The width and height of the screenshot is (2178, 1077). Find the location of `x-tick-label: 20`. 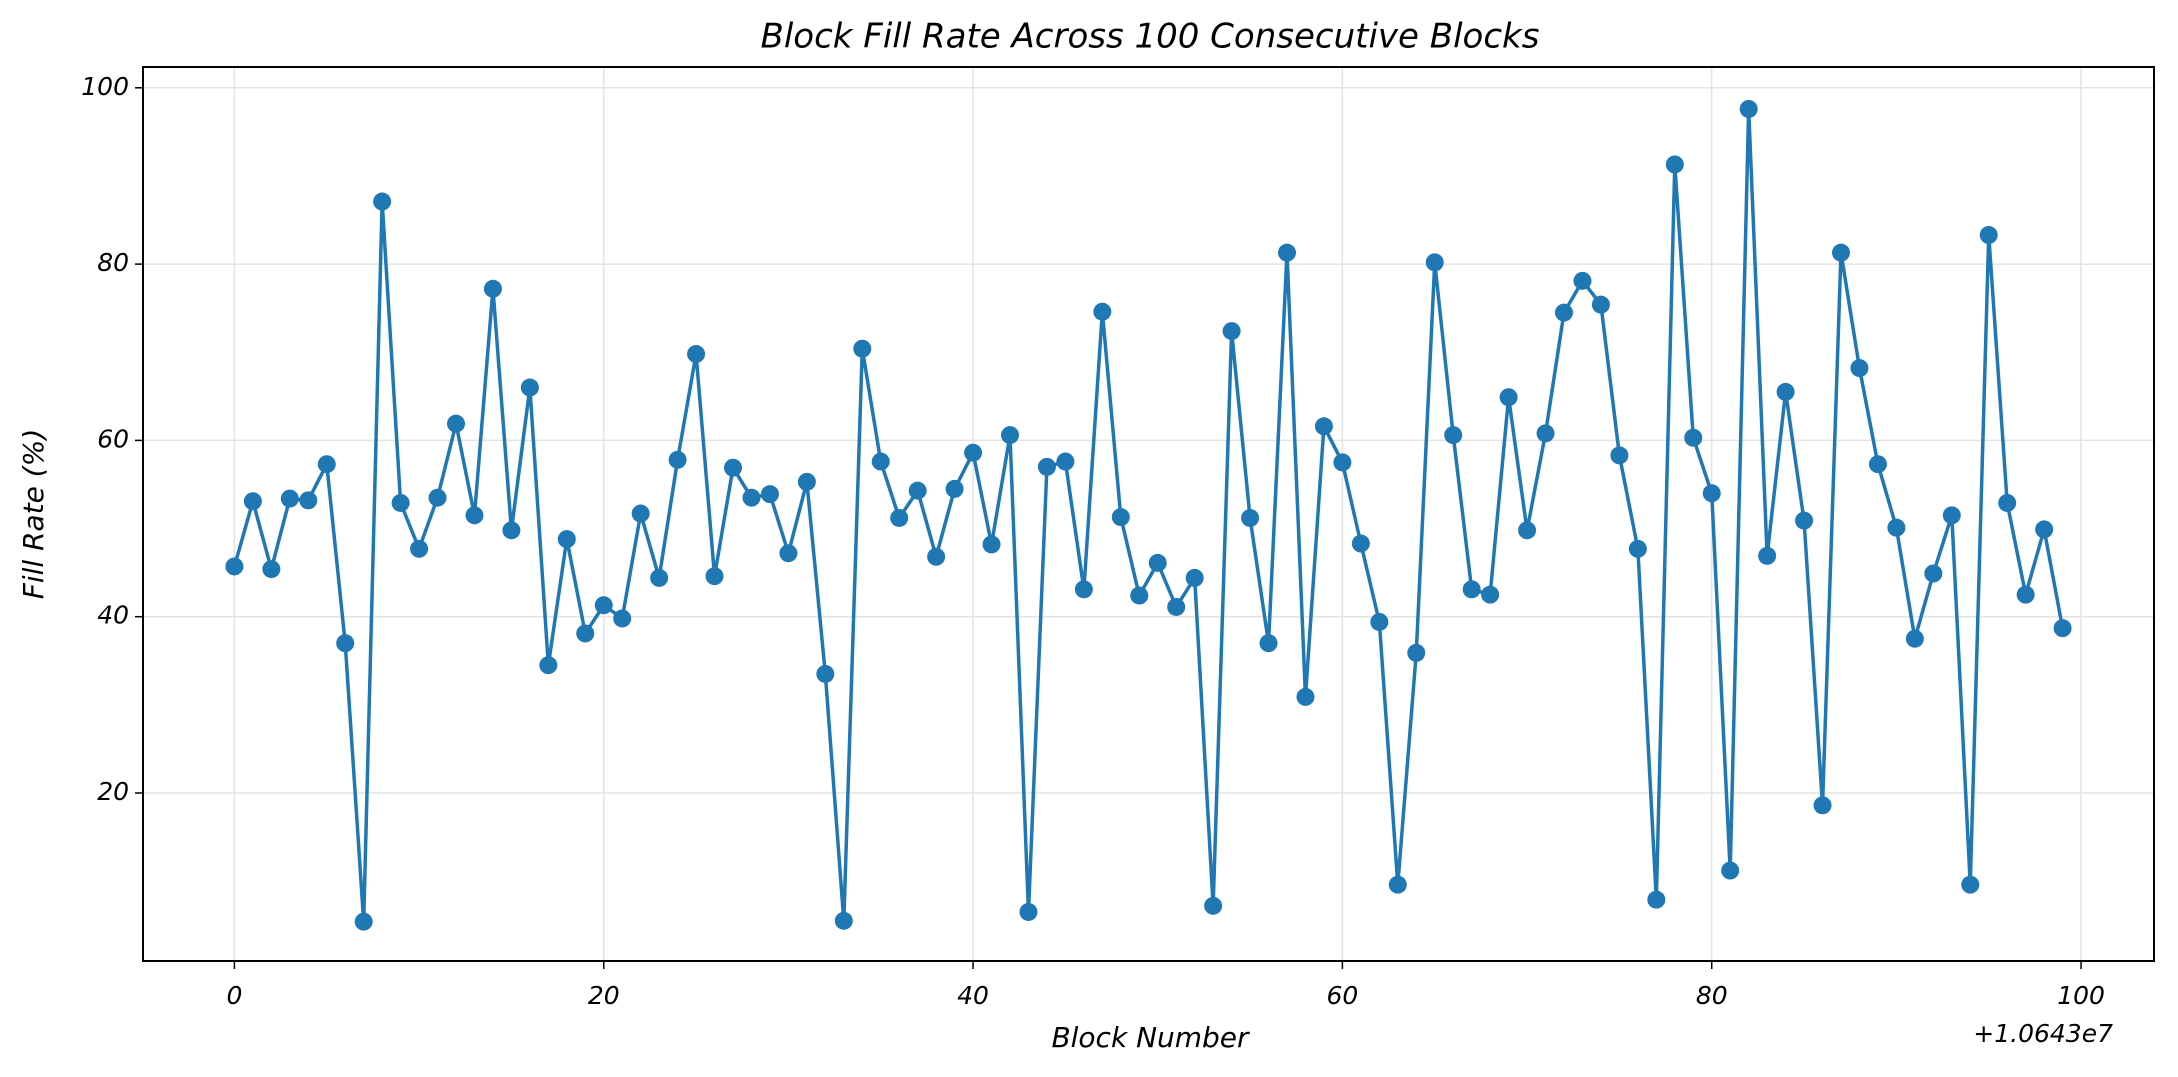

x-tick-label: 20 is located at coordinates (604, 995).